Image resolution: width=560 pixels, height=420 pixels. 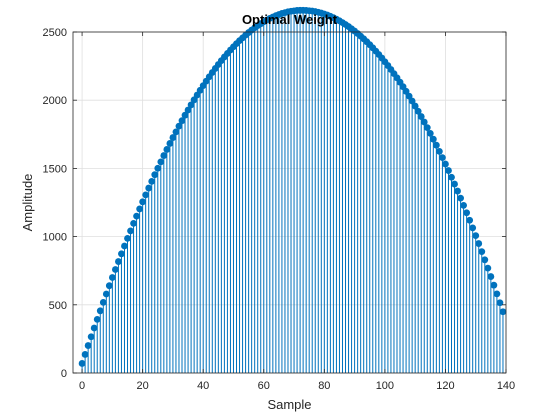 I want to click on x-tick-label: 20, so click(x=143, y=386).